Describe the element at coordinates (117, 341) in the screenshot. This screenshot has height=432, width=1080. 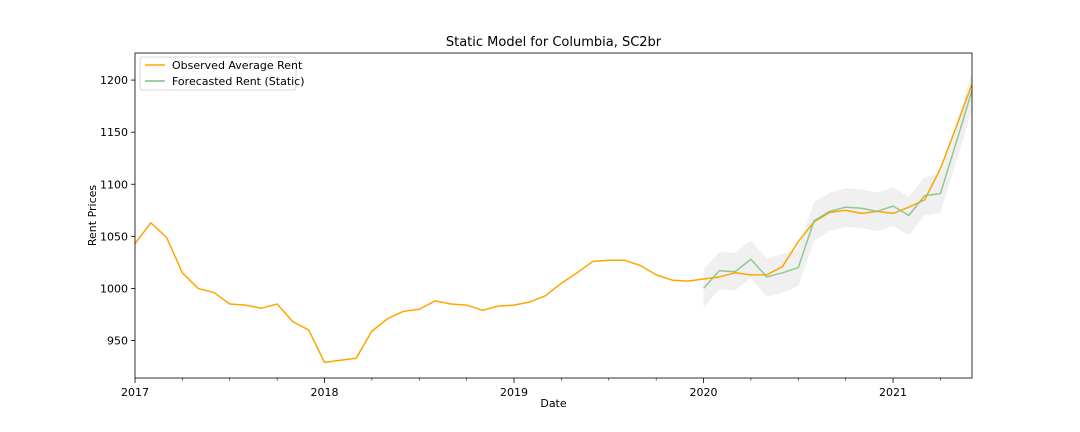
I see `y-tick-label: 950` at that location.